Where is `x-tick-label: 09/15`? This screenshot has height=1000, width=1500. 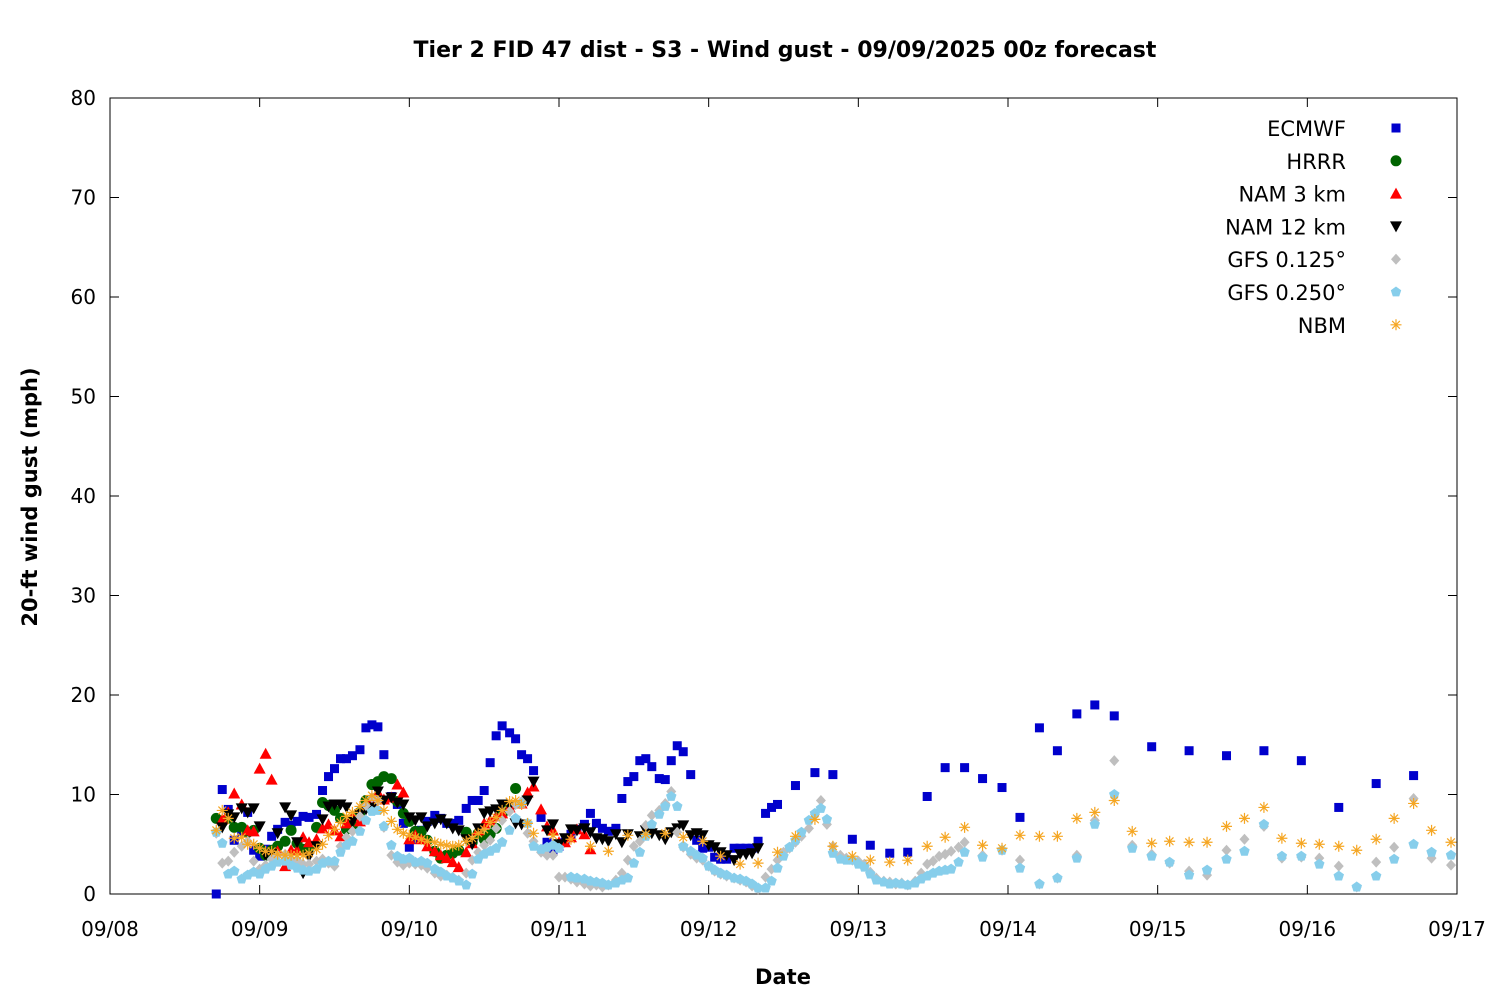
x-tick-label: 09/15 is located at coordinates (1158, 929).